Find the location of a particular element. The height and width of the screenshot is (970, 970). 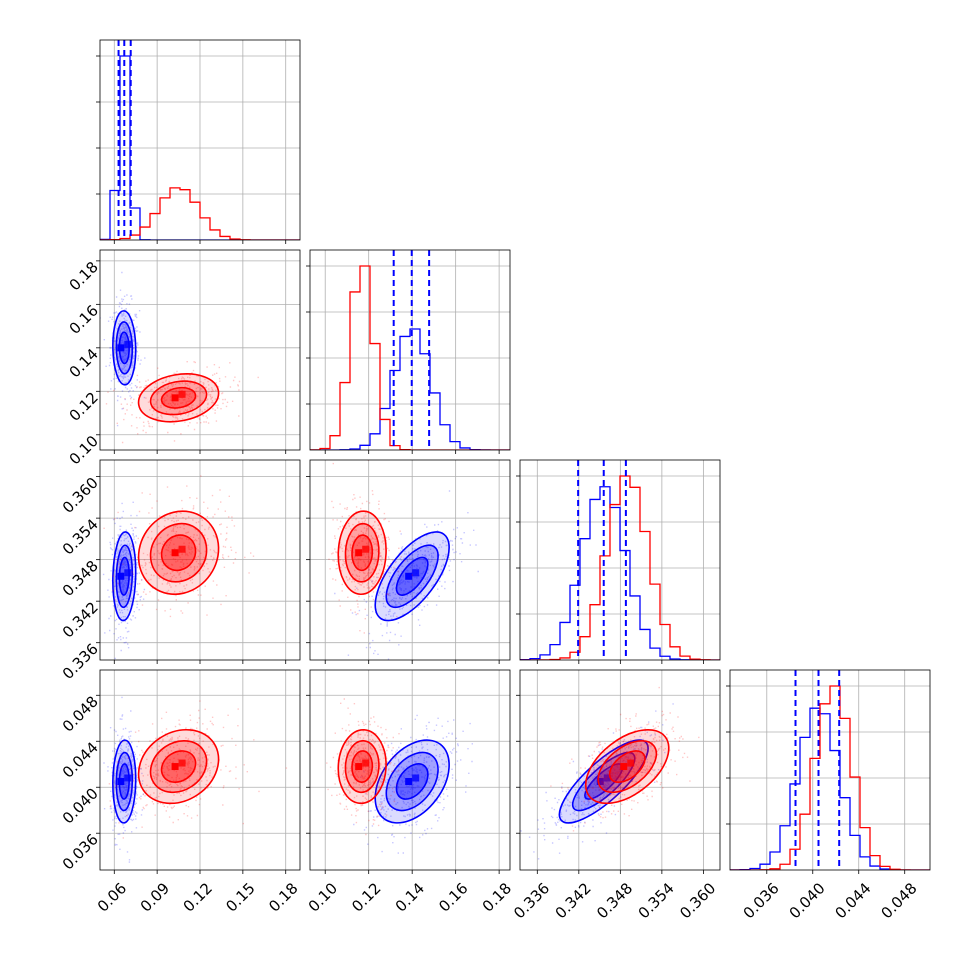

x-tick-label: 0.044 is located at coordinates (853, 900).